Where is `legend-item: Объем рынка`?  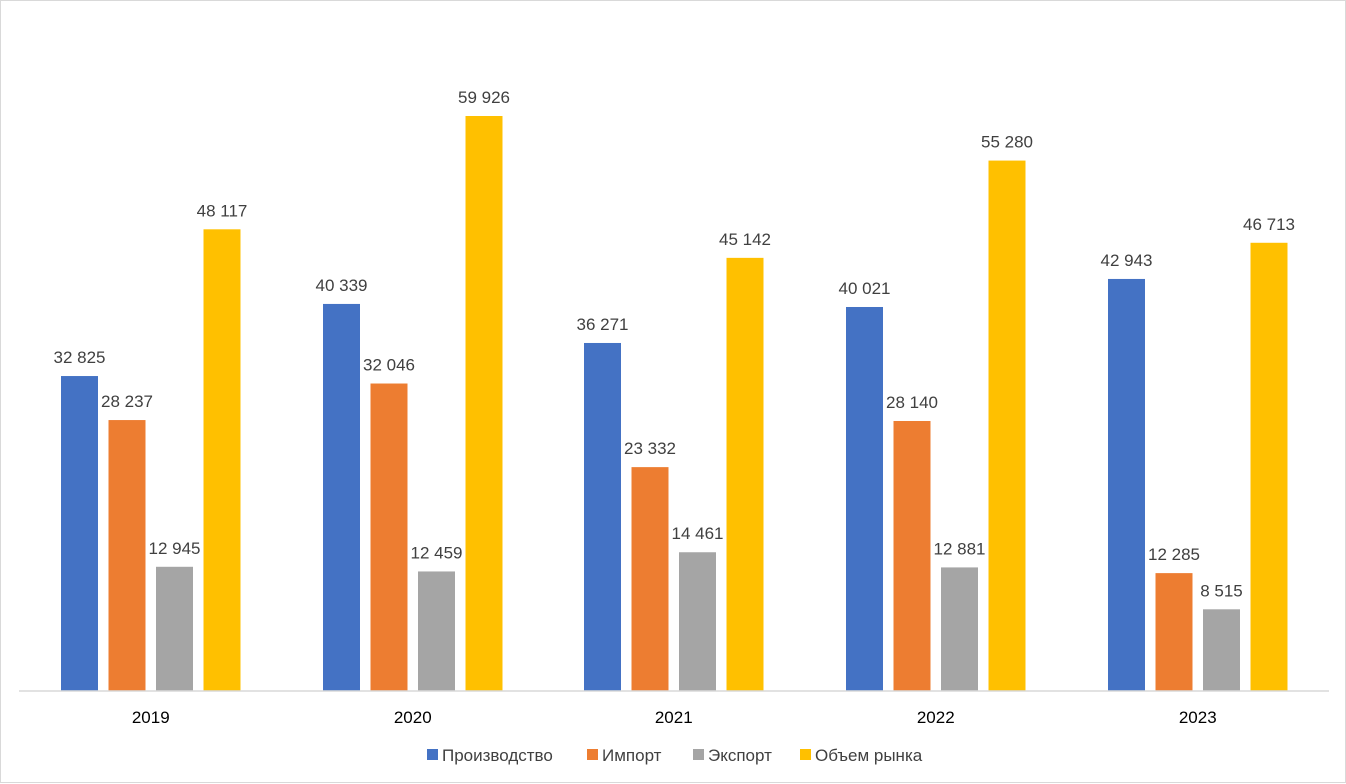
legend-item: Объем рынка is located at coordinates (861, 755).